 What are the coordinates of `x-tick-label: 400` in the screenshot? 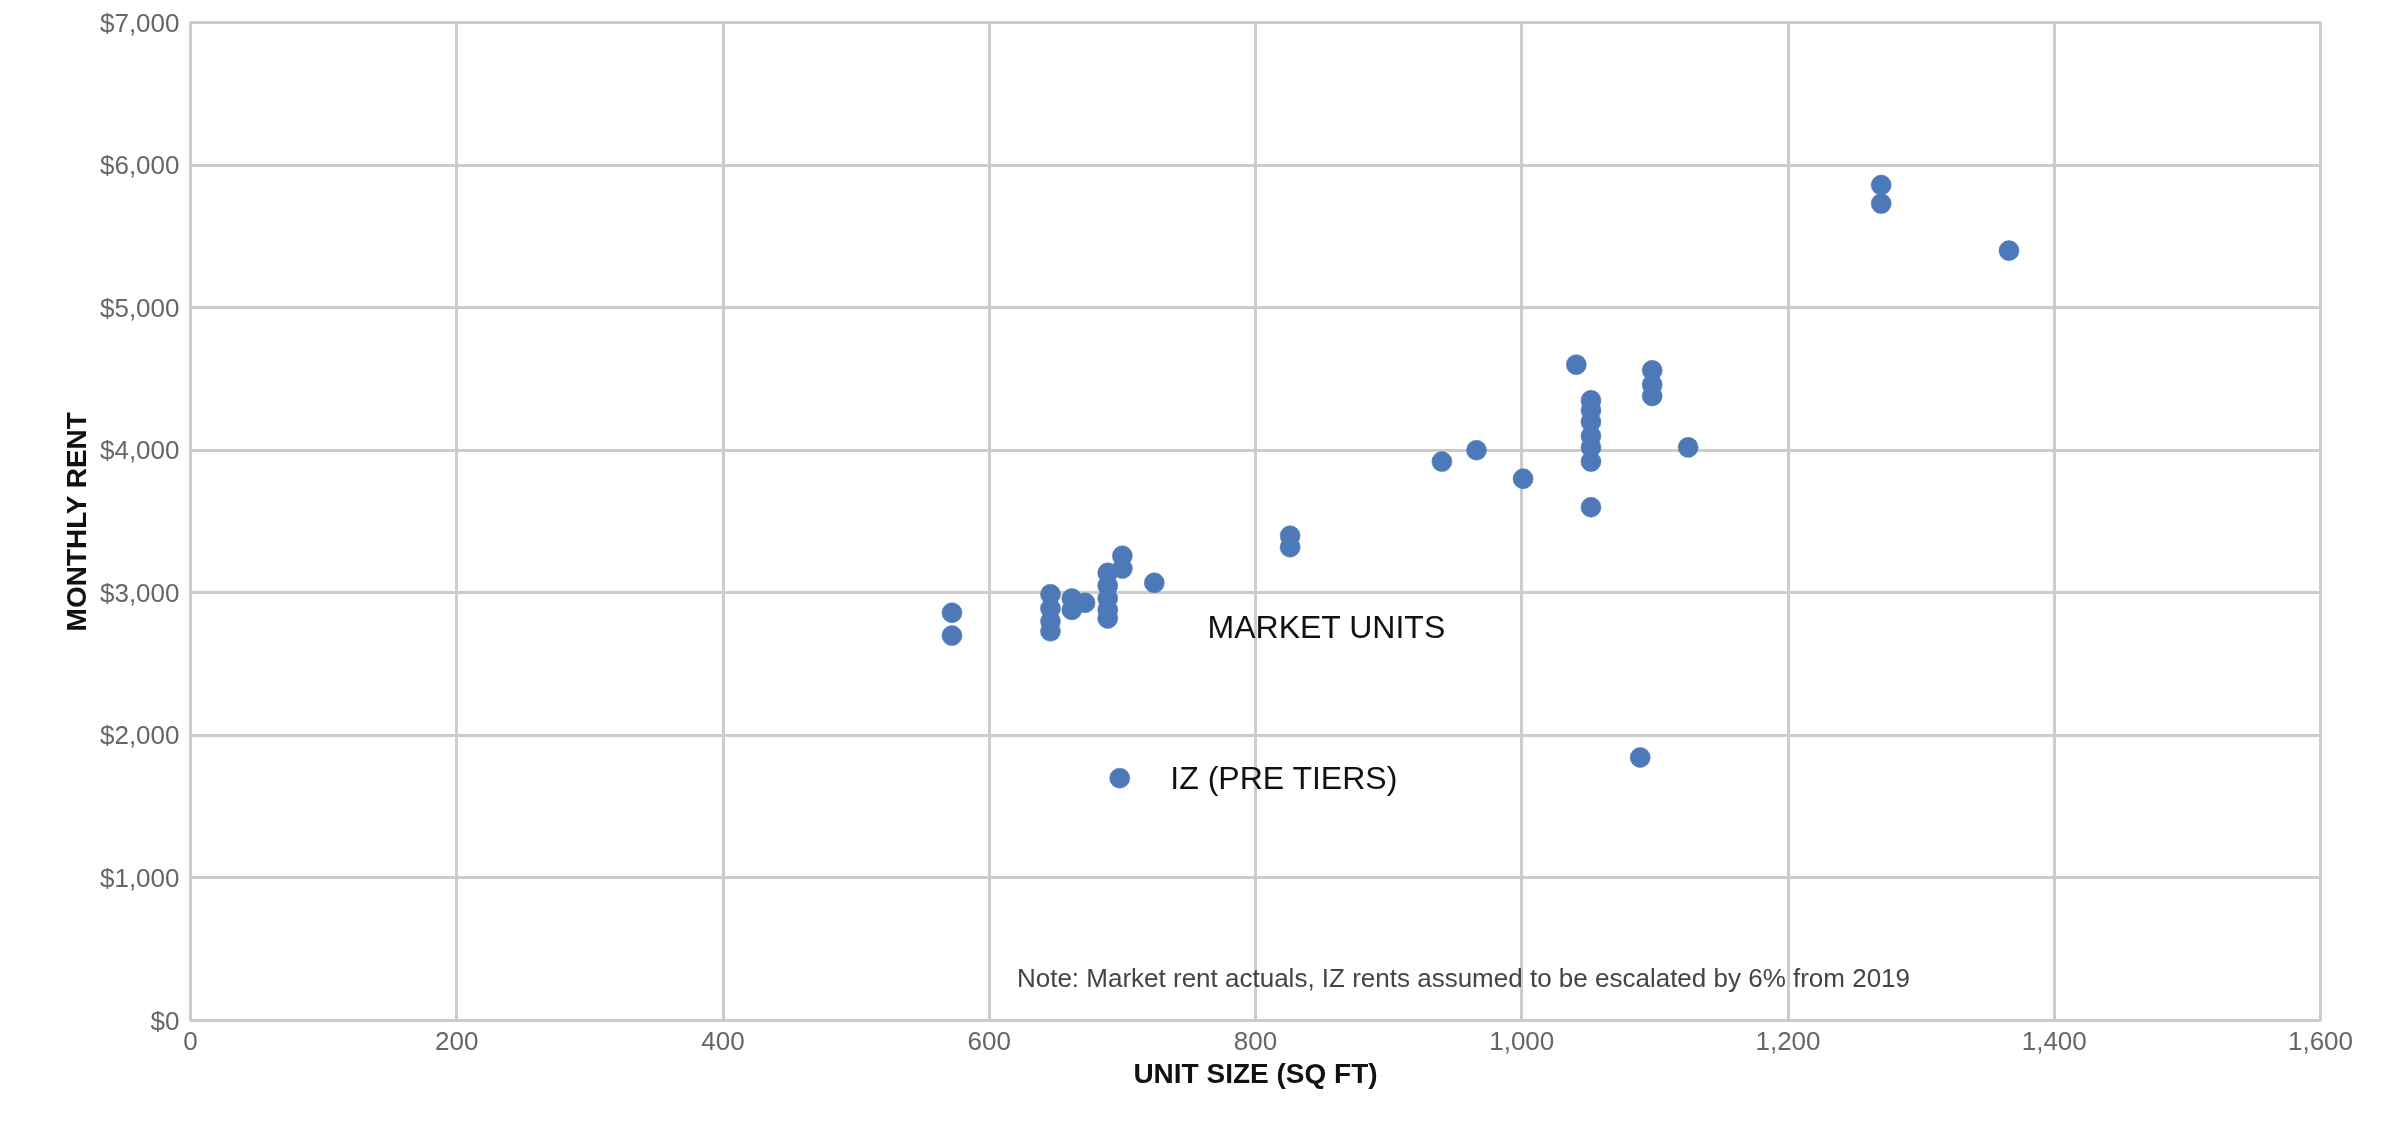 It's located at (723, 1040).